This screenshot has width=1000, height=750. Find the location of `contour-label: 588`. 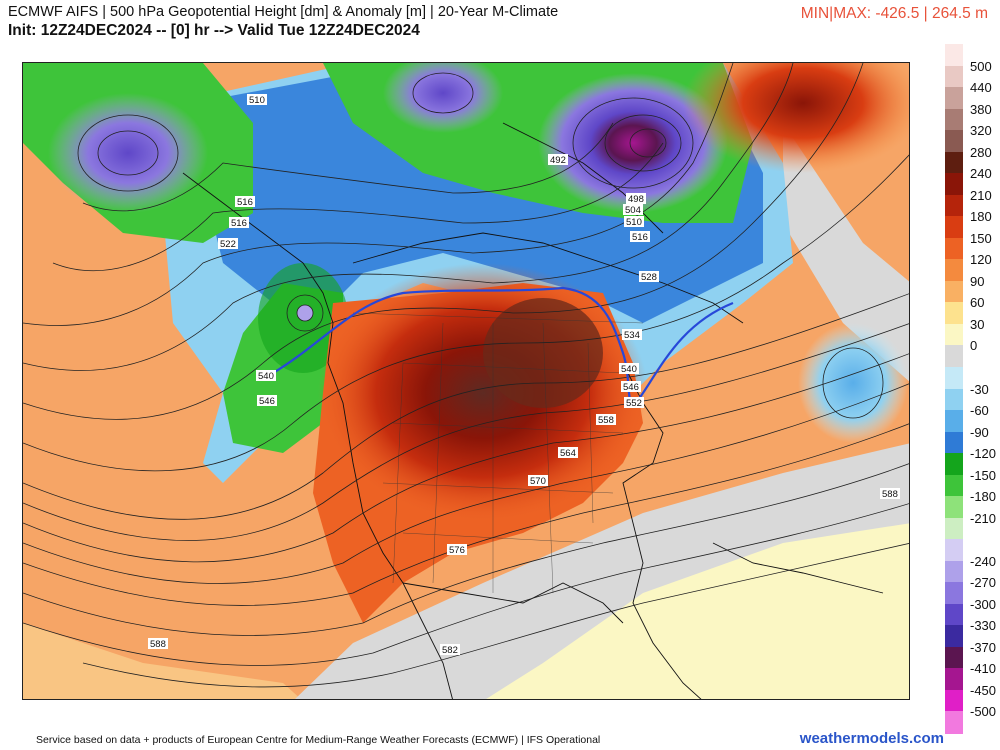

contour-label: 588 is located at coordinates (890, 494).